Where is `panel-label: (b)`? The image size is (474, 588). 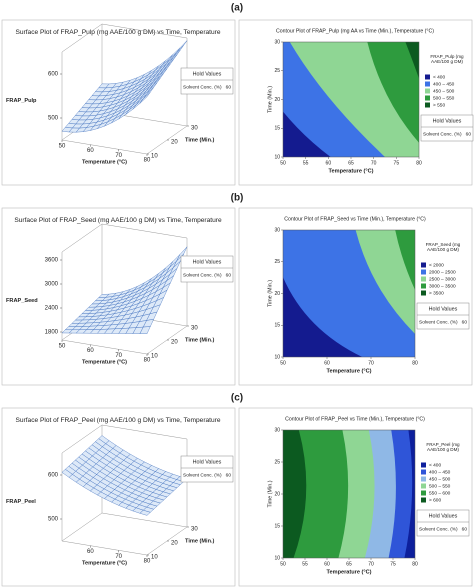
panel-label: (b) is located at coordinates (237, 198).